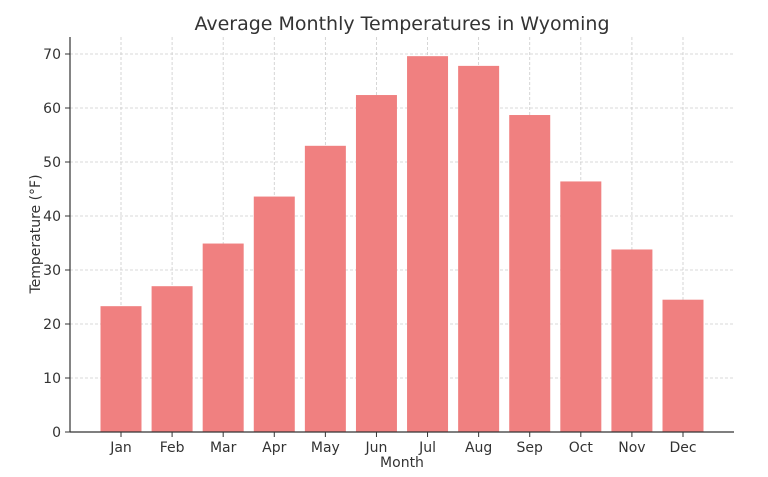 This screenshot has width=768, height=477. I want to click on y-tick-label: 20, so click(52, 325).